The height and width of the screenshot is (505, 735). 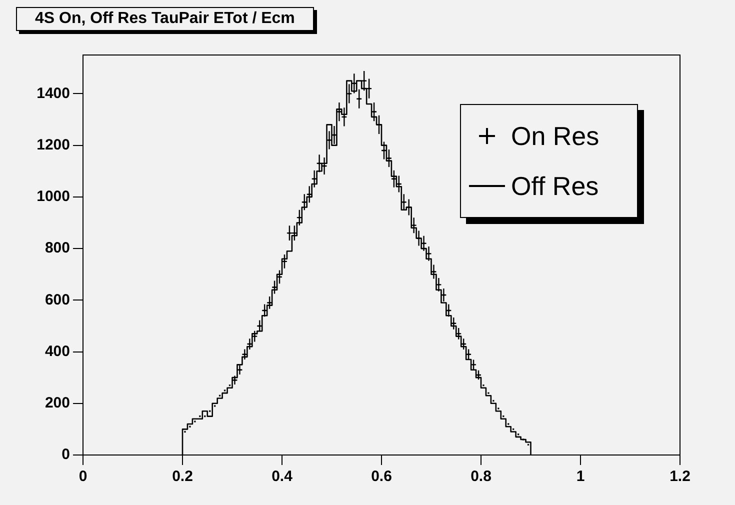 I want to click on y-tick-label: 800, so click(x=57, y=248).